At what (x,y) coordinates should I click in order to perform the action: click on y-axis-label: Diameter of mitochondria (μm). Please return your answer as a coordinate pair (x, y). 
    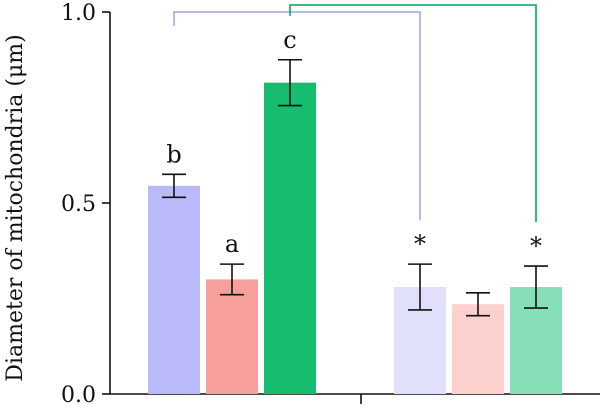
    Looking at the image, I should click on (15, 207).